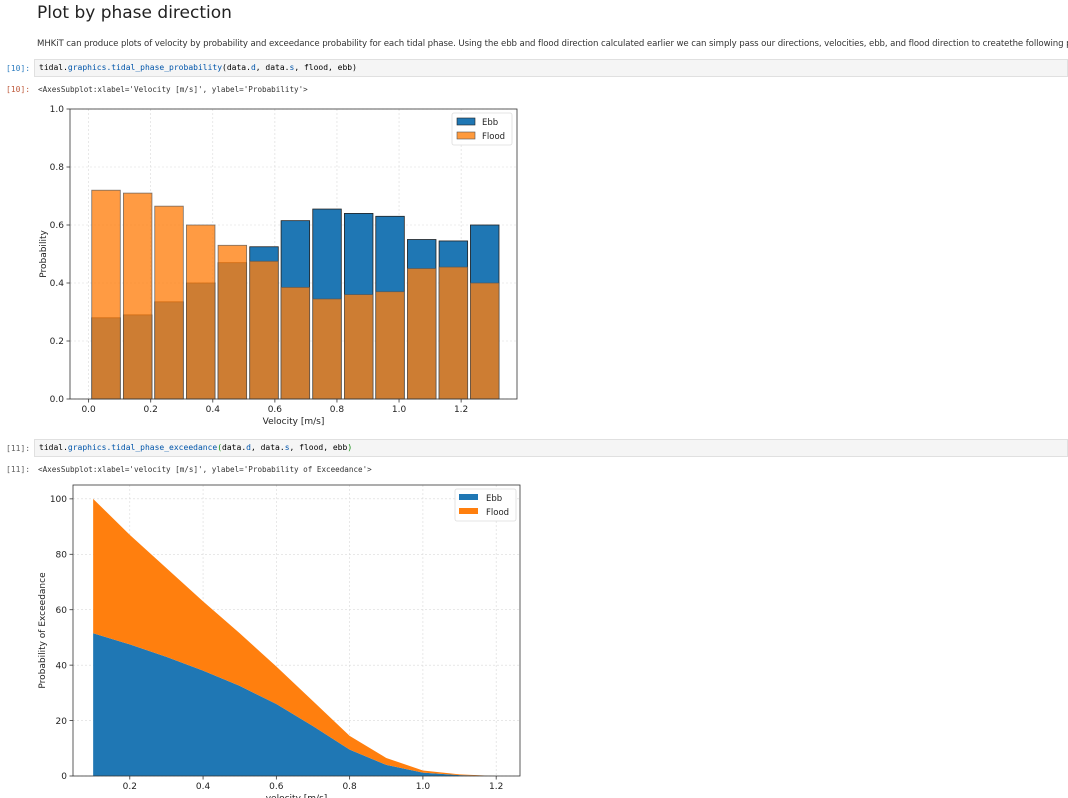  What do you see at coordinates (62, 666) in the screenshot?
I see `y-tick-label: 40` at bounding box center [62, 666].